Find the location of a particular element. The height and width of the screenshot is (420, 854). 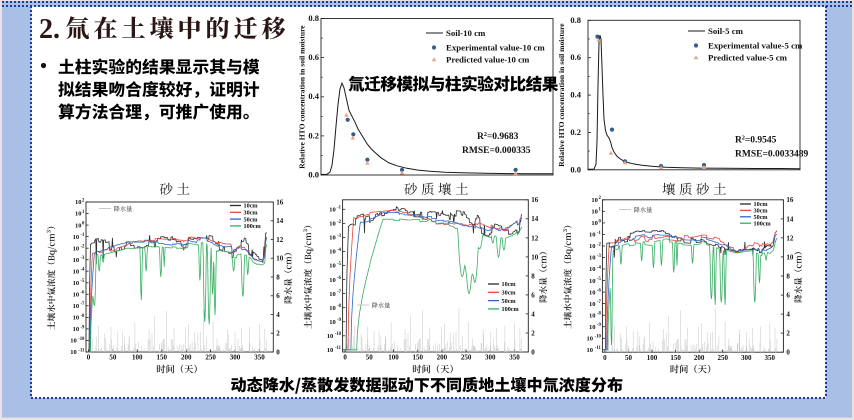

svg-text: -11 is located at coordinates (598, 348).